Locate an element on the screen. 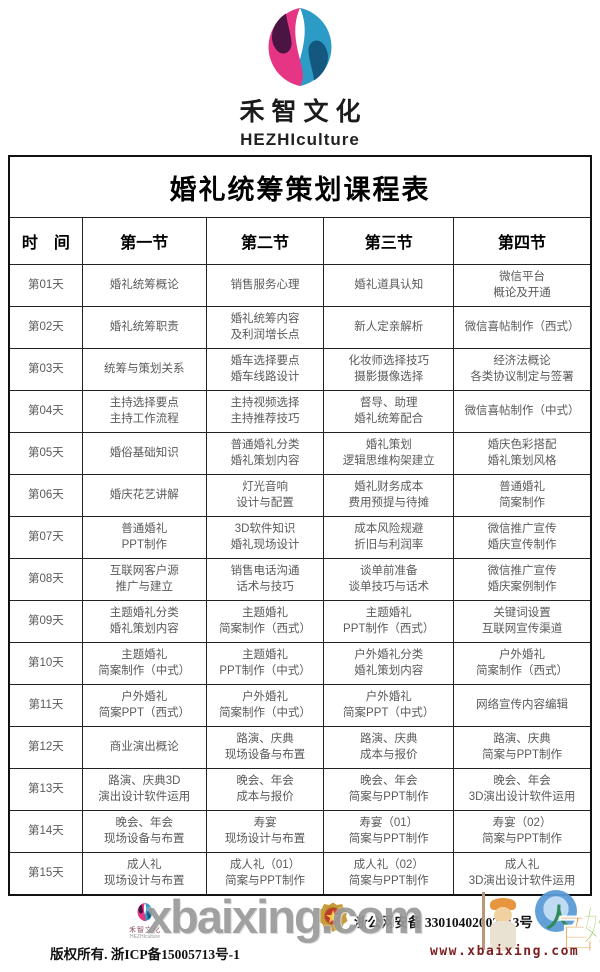  course-cell: 成人礼 现场设计与布置 is located at coordinates (144, 874).